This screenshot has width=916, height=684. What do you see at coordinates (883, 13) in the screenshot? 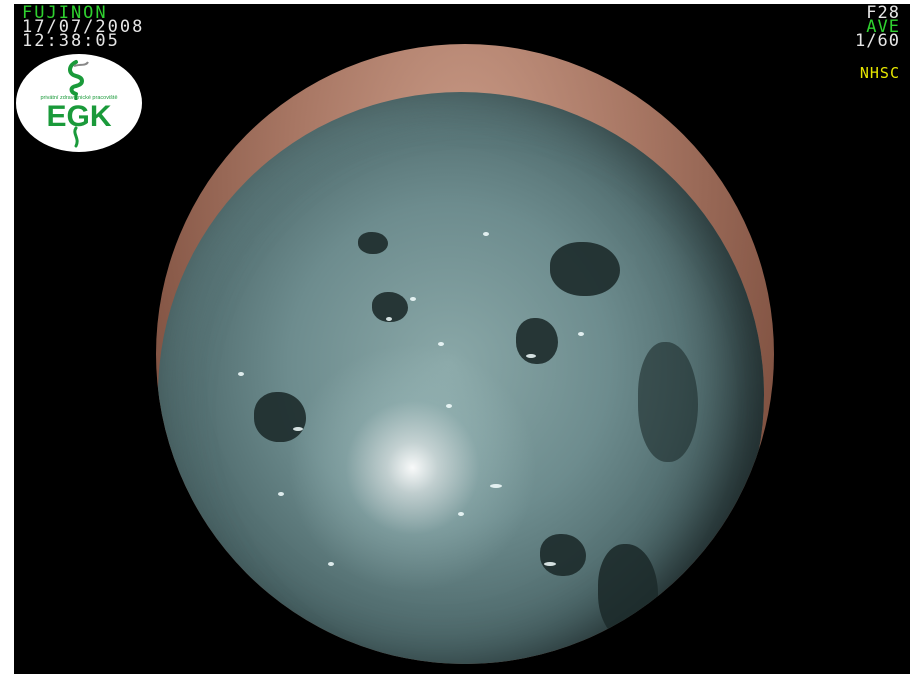
I see `frame-code: F28` at bounding box center [883, 13].